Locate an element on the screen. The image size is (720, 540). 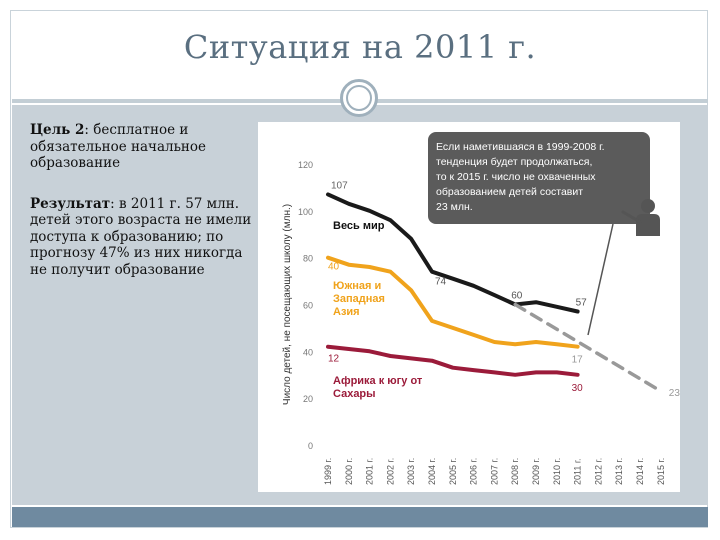
y-axis-label: Число детей, не посещающих школу (млн.) is located at coordinates (287, 304).